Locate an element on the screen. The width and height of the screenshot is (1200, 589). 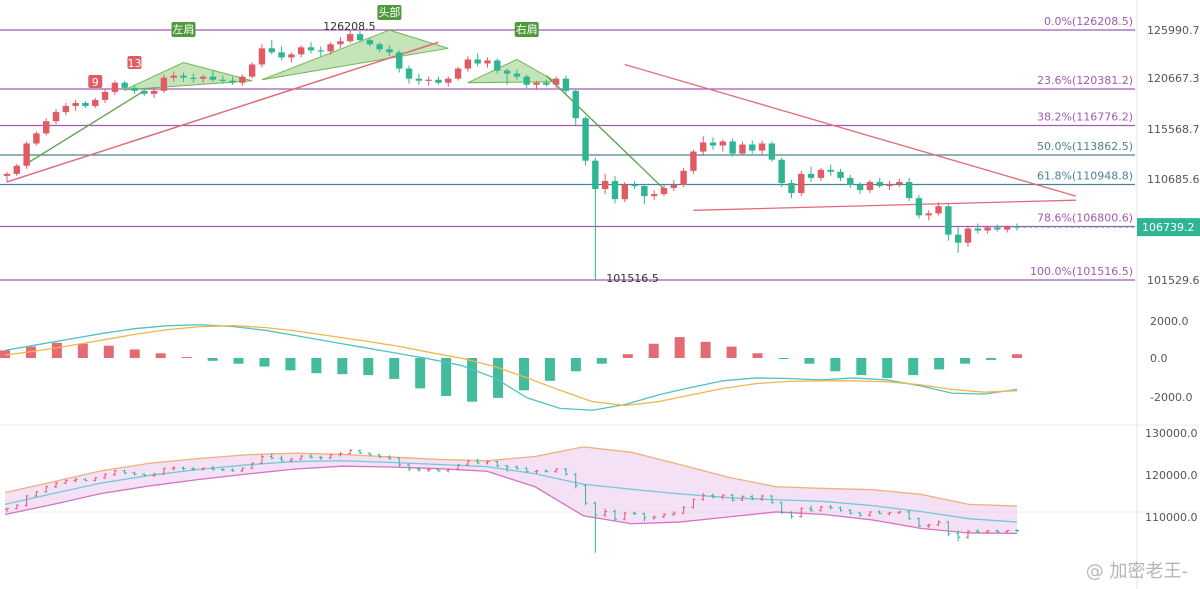
pattern-label: 头部 is located at coordinates (389, 12).